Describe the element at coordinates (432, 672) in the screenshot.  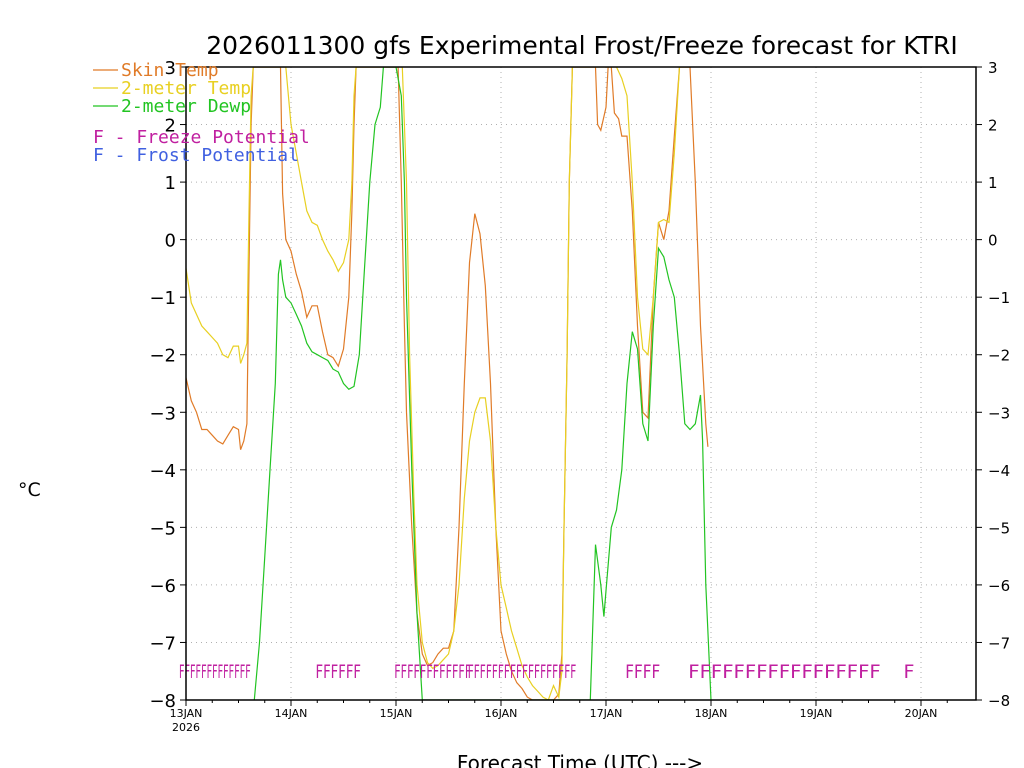
I see `freeze-mark-2: FFFFFFFFFFFF` at that location.